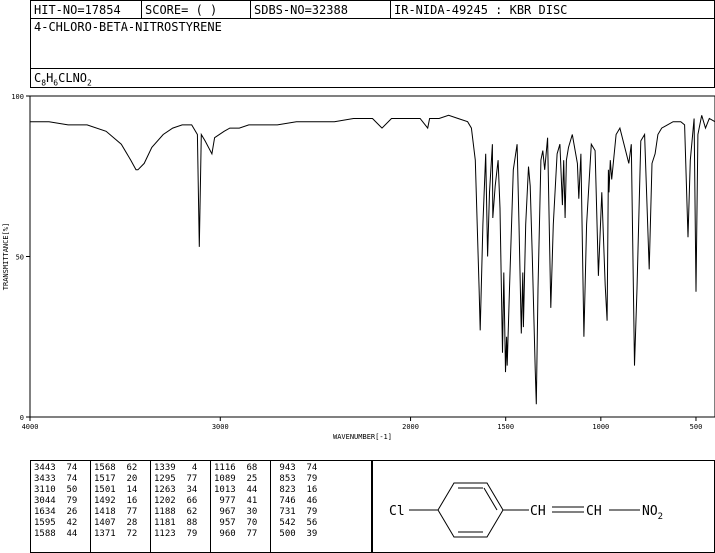 The image size is (715, 553). Describe the element at coordinates (176, 490) in the screenshot. I see `peak-row: 1263 34` at that location.